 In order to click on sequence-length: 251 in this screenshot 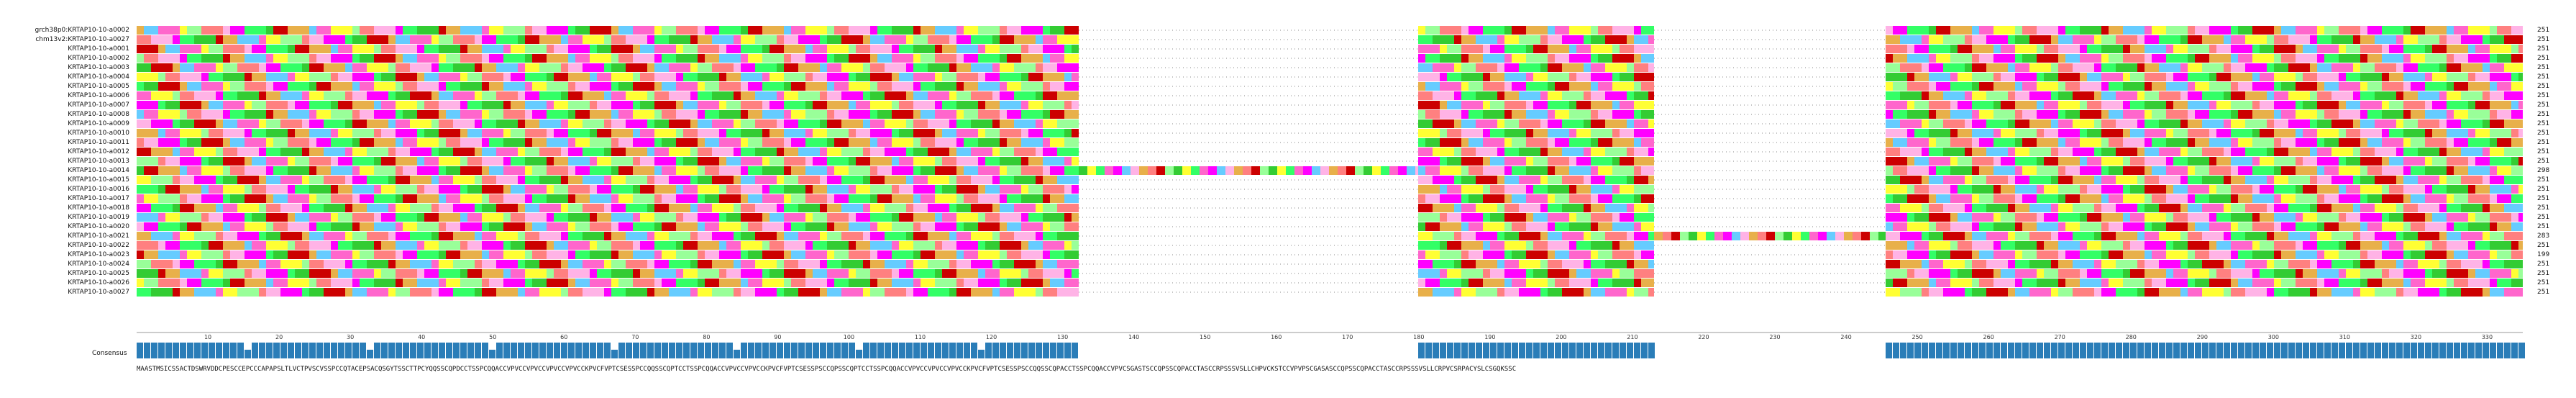, I will do `click(2543, 123)`.